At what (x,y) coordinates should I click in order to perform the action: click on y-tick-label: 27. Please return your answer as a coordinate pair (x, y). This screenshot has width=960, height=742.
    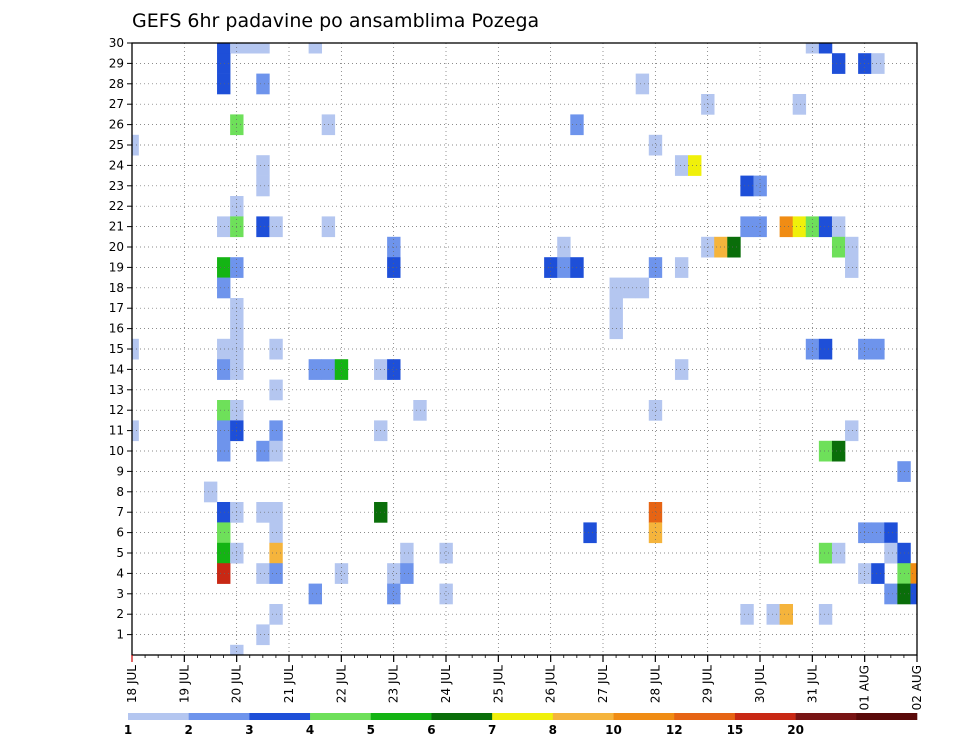
    Looking at the image, I should click on (116, 104).